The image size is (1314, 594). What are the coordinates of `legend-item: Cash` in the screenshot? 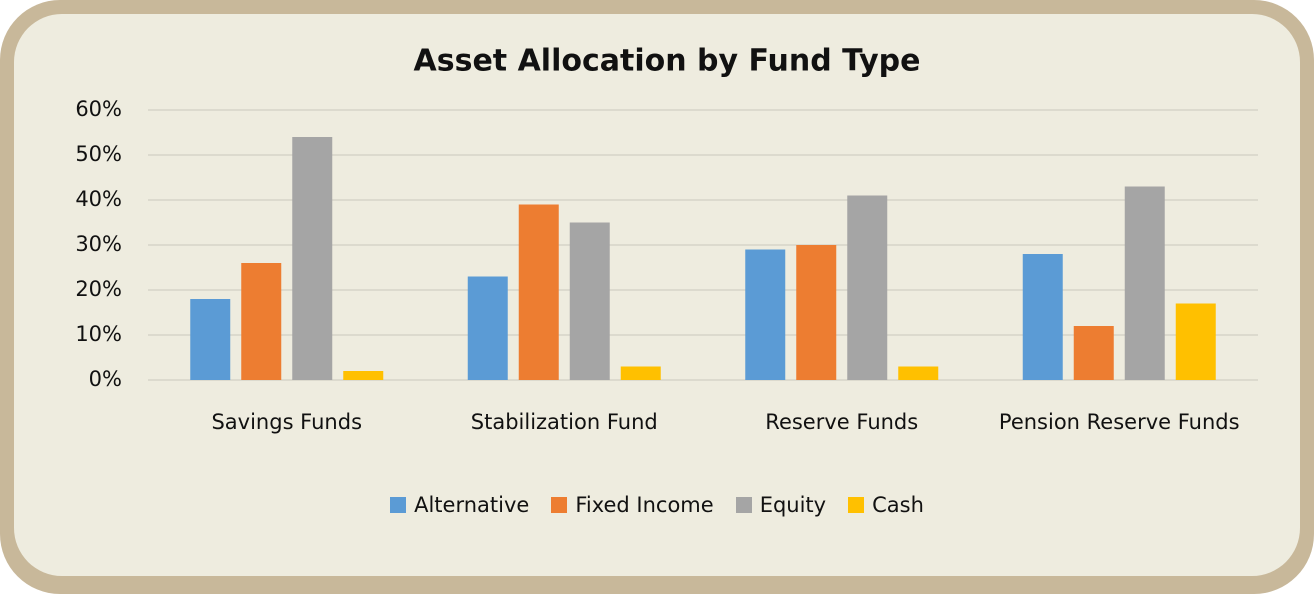 It's located at (886, 505).